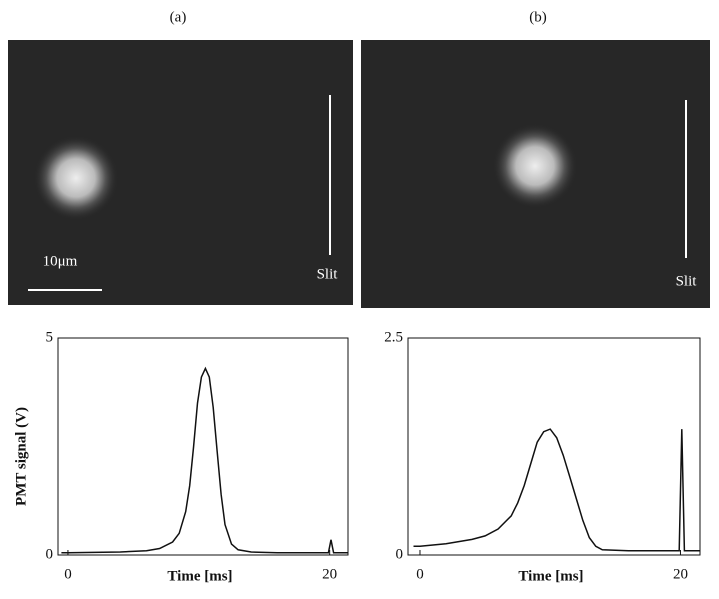 The height and width of the screenshot is (599, 719). I want to click on scale-label: 10μm, so click(60, 261).